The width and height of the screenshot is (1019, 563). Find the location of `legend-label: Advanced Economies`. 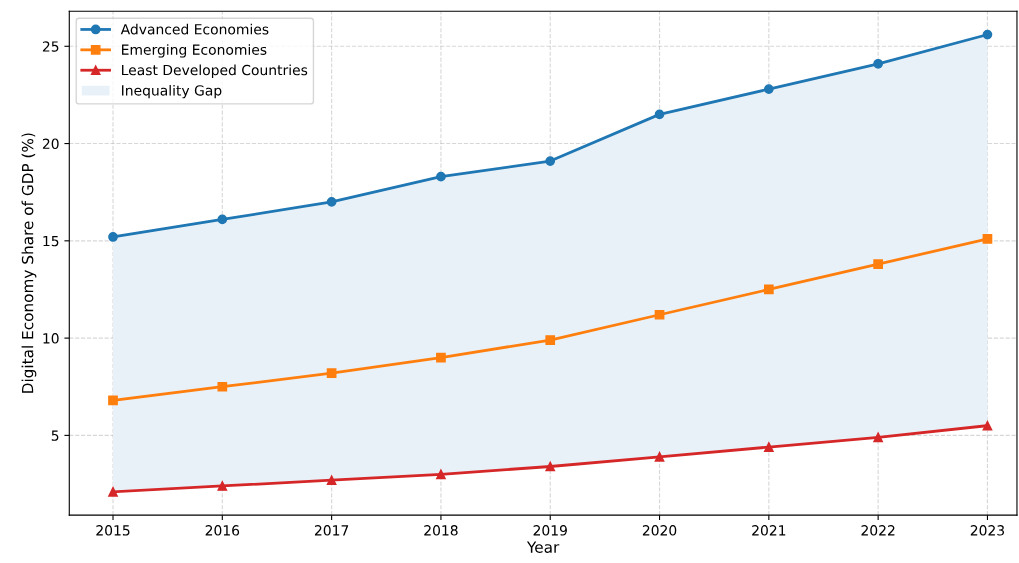

legend-label: Advanced Economies is located at coordinates (194, 29).